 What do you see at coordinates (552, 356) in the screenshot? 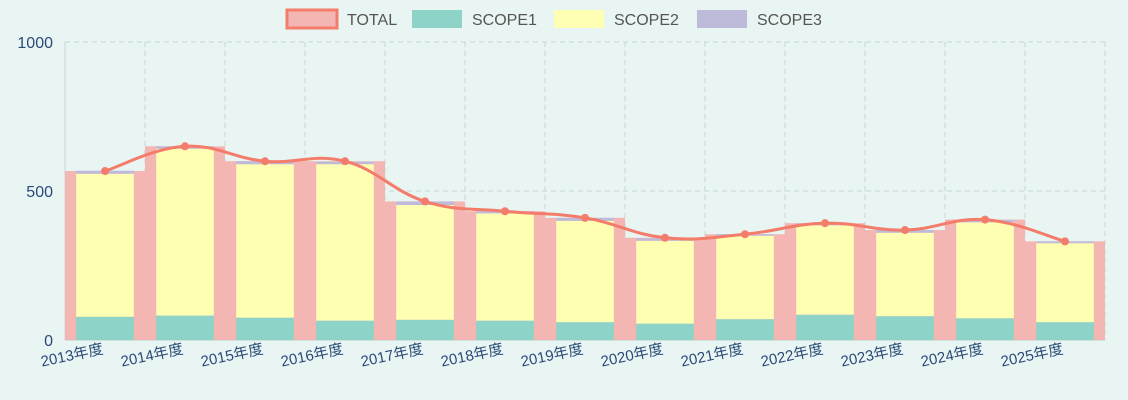
I see `x-tick-label: 2019年度` at bounding box center [552, 356].